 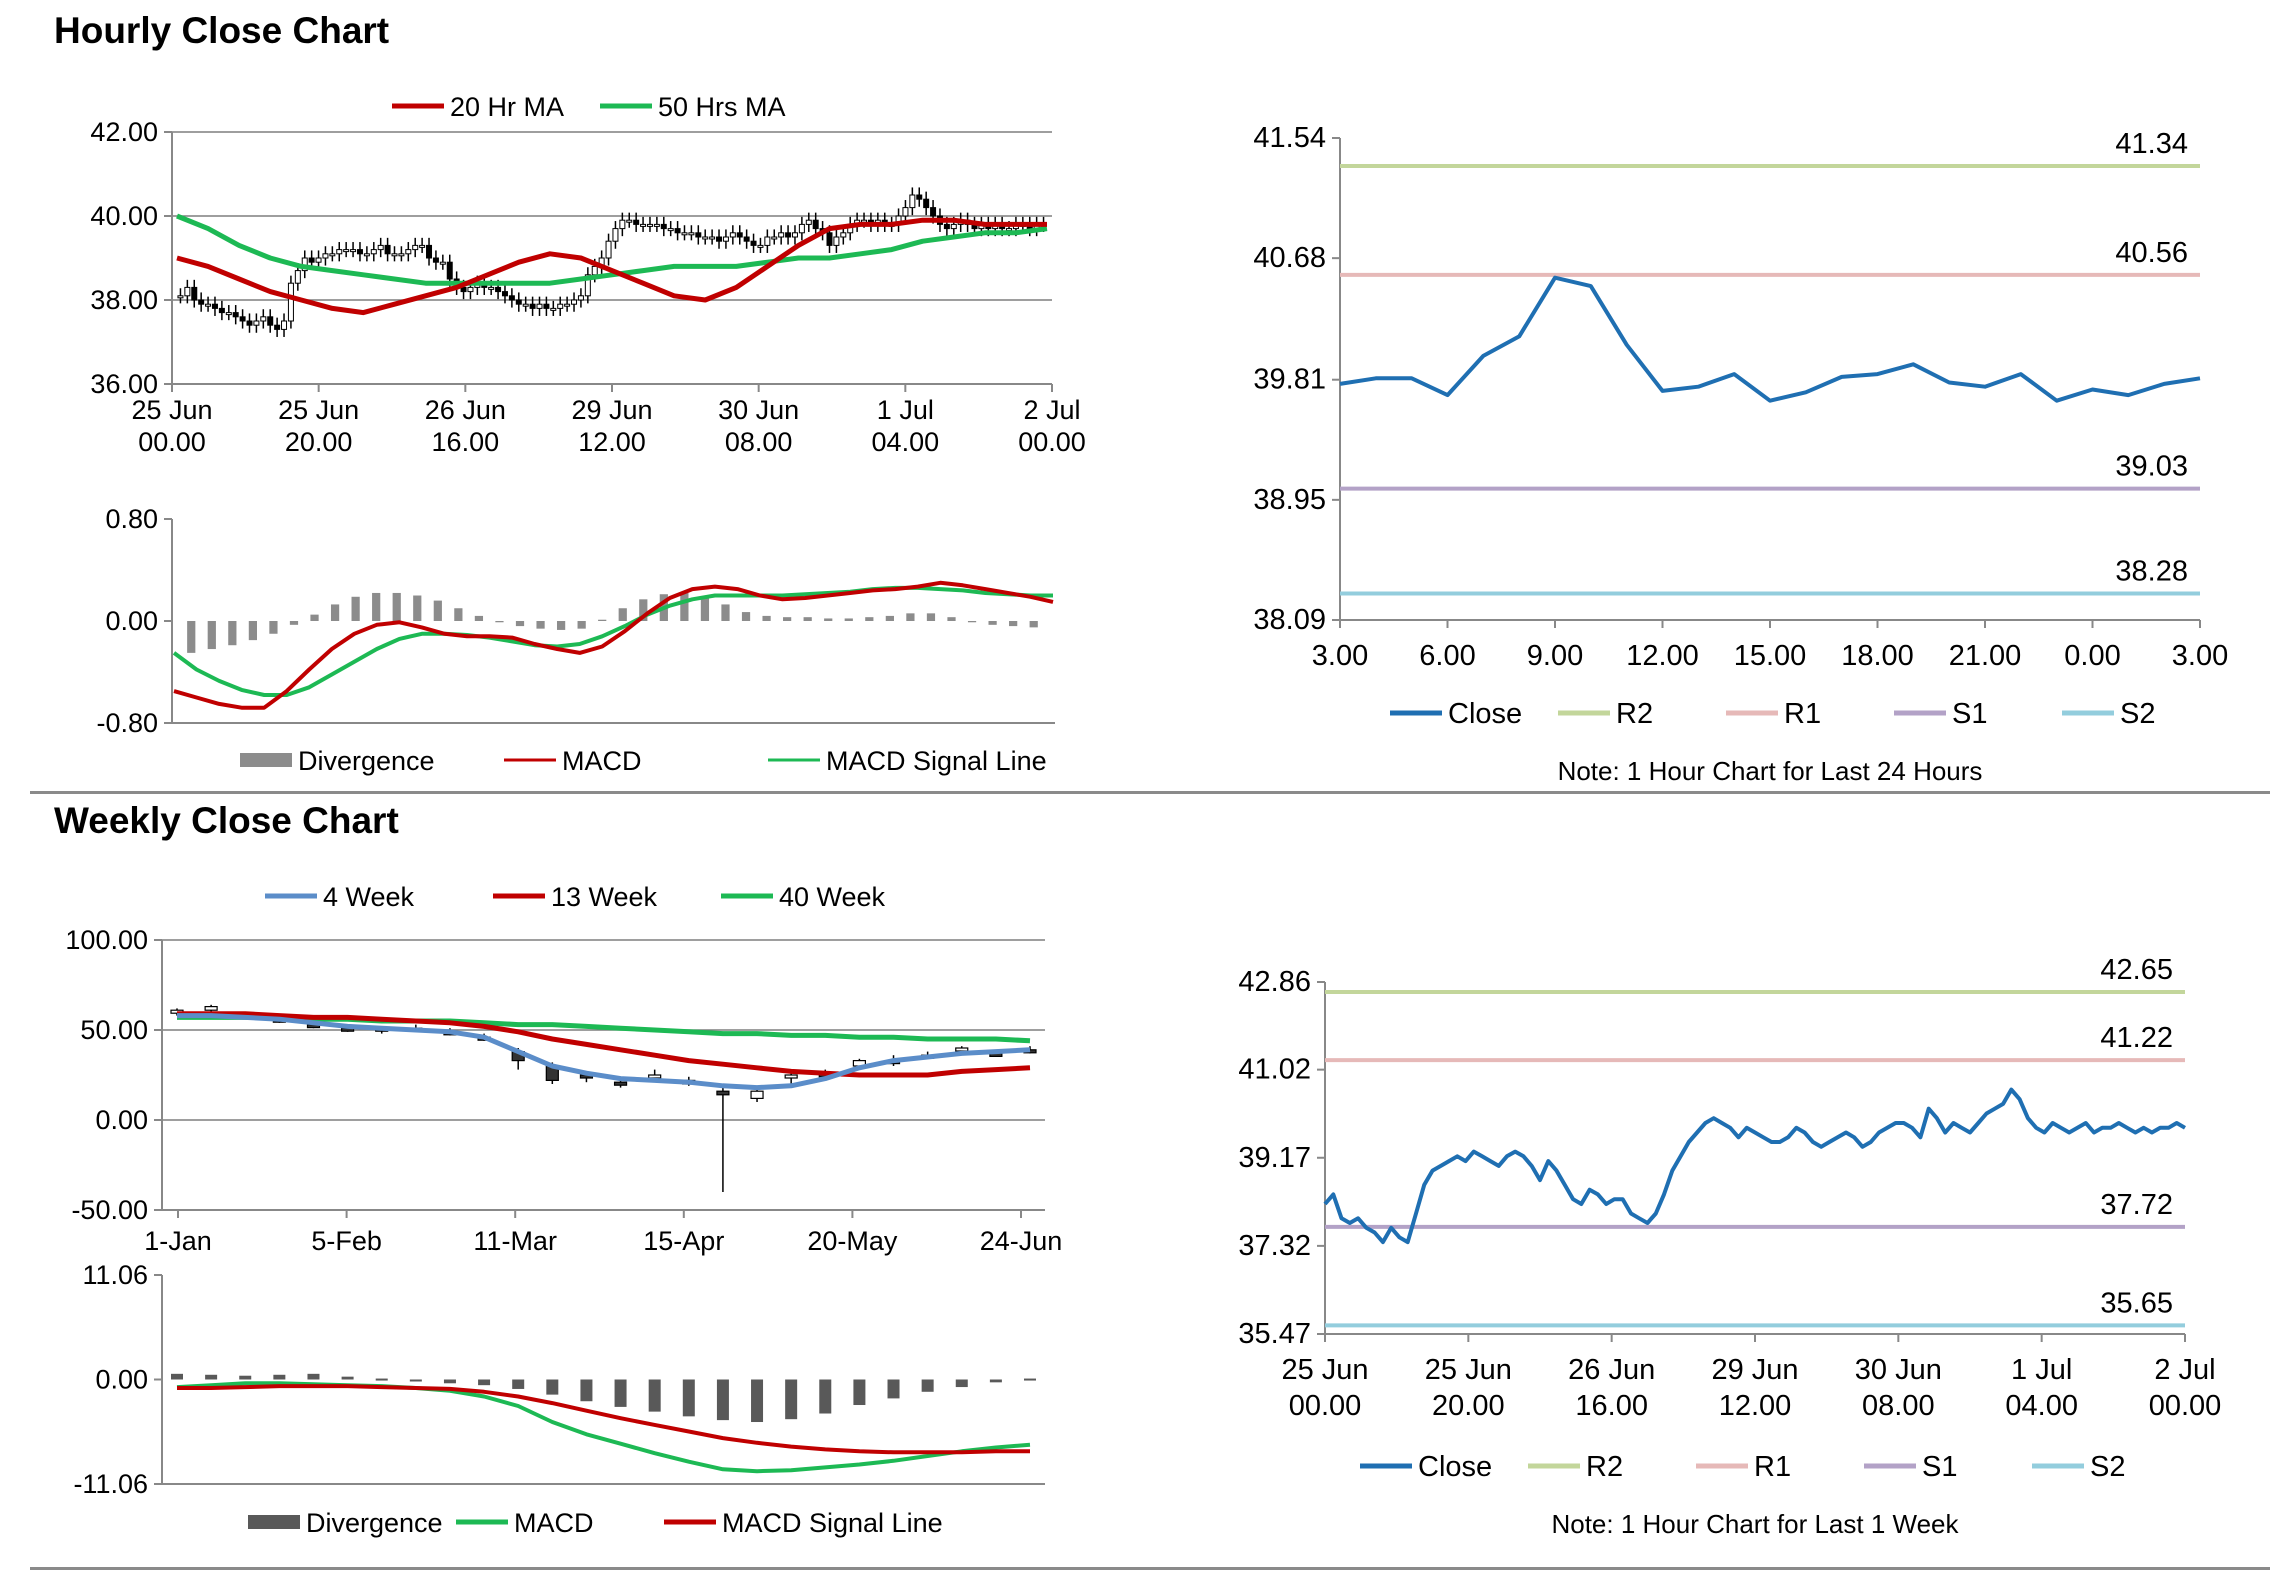 I want to click on hourly_24h-x-tick-label: 12.00, so click(x=1662, y=656).